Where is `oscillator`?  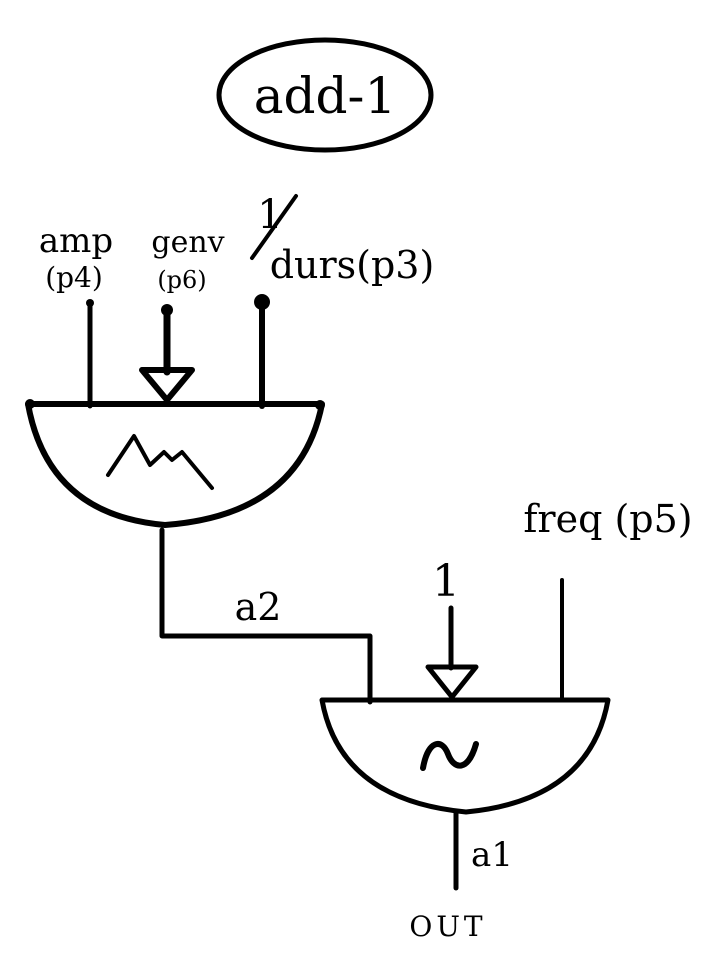 oscillator is located at coordinates (465, 756).